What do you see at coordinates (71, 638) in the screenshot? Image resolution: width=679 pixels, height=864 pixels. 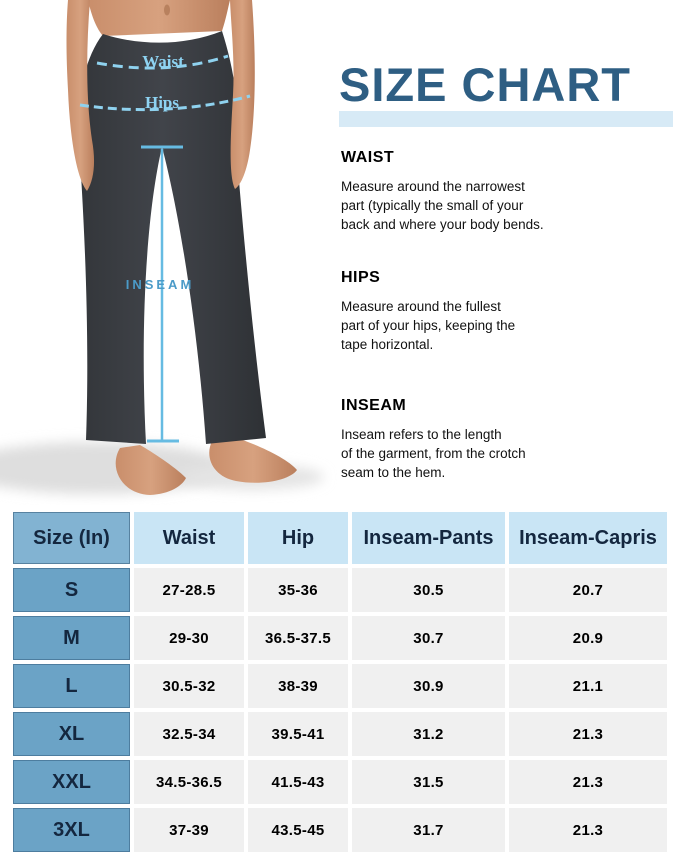 I see `size-label-cell: M` at bounding box center [71, 638].